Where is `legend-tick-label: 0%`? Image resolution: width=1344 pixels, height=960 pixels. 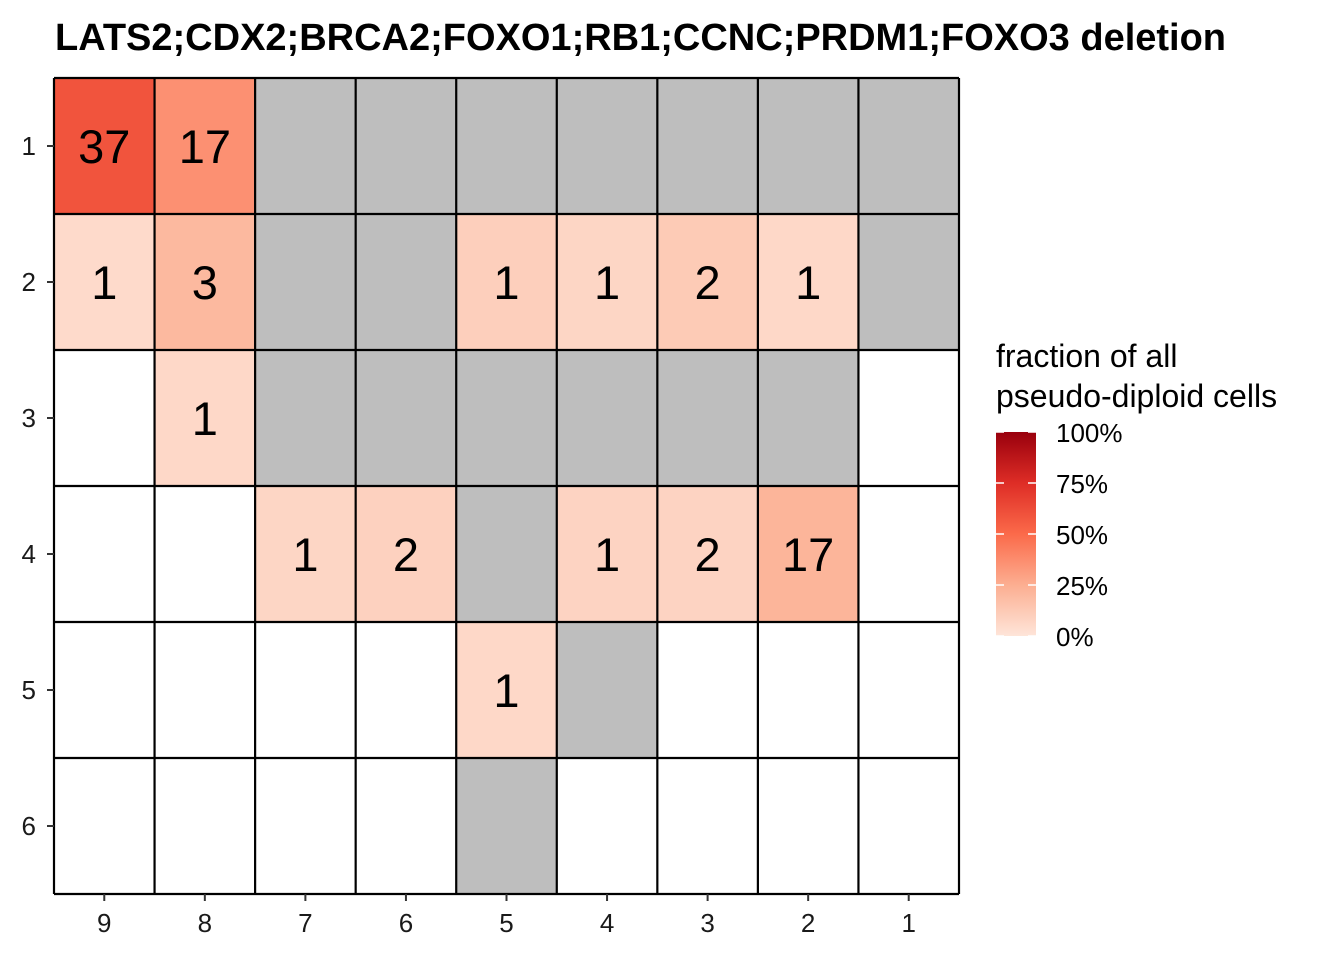 legend-tick-label: 0% is located at coordinates (1075, 637).